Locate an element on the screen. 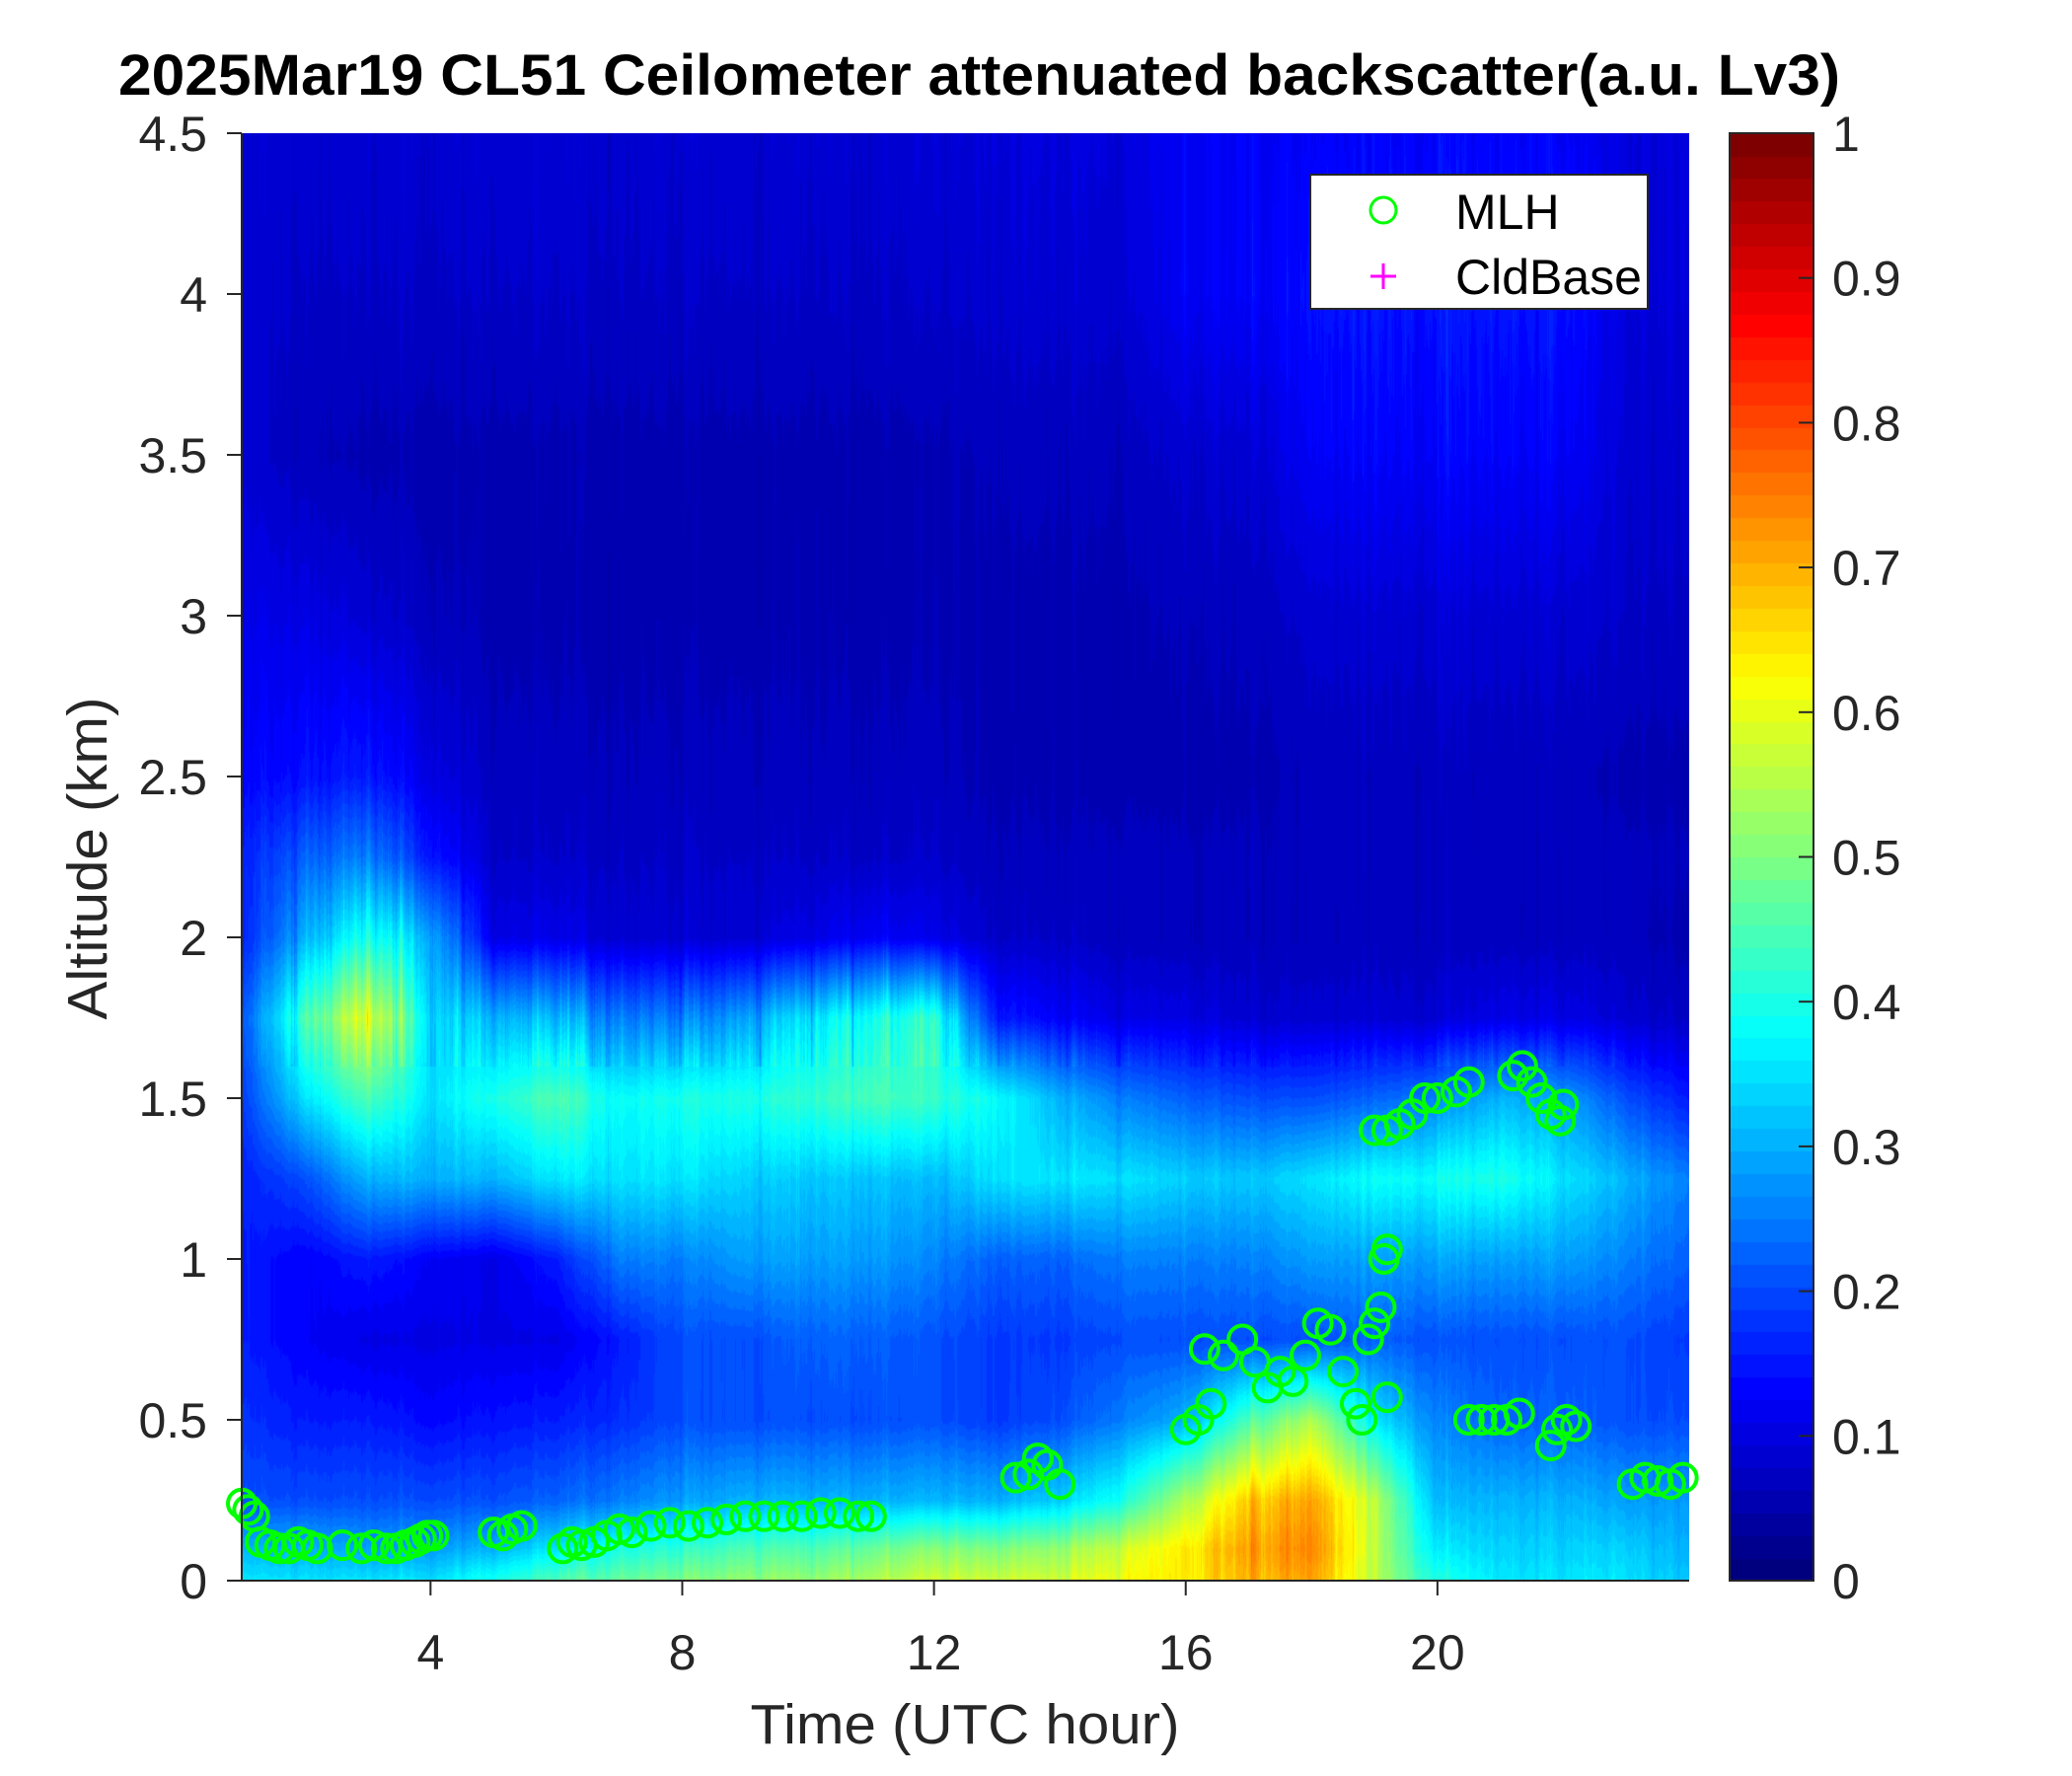  colorbar-ticks: 0 0.1 0.2 0.3 0.4 0.5 0.6 0.7 0.8 0.9 1 is located at coordinates (1850, 858).